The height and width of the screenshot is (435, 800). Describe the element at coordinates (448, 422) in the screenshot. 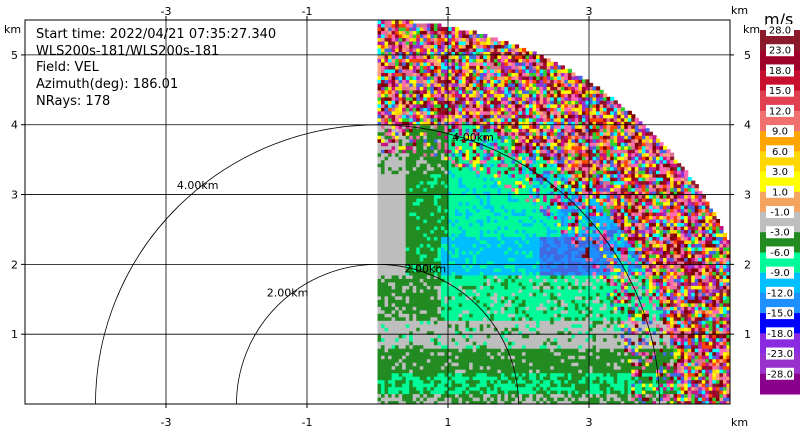

I see `x-tick-label-bottom: 1` at that location.